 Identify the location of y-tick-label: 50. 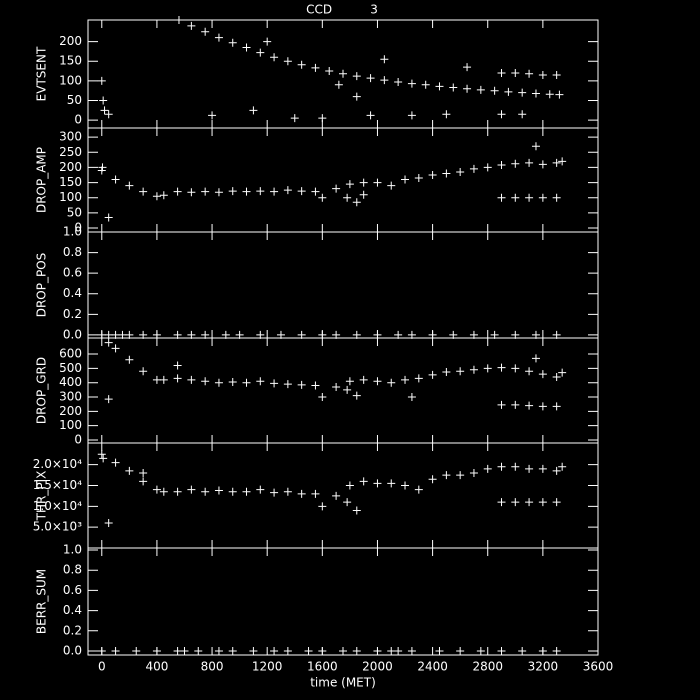
(74, 100).